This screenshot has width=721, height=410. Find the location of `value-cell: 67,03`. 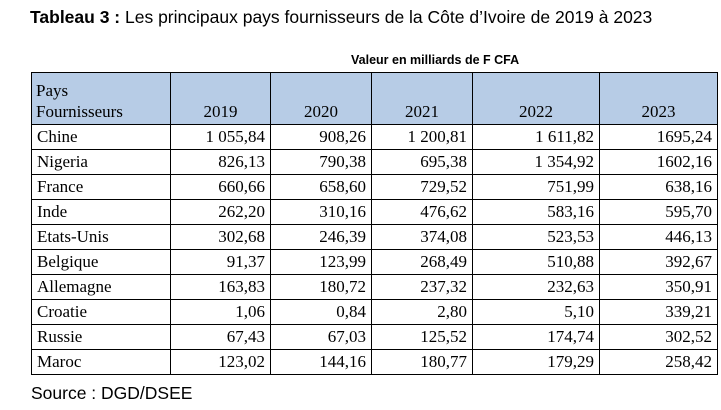

value-cell: 67,03 is located at coordinates (321, 337).